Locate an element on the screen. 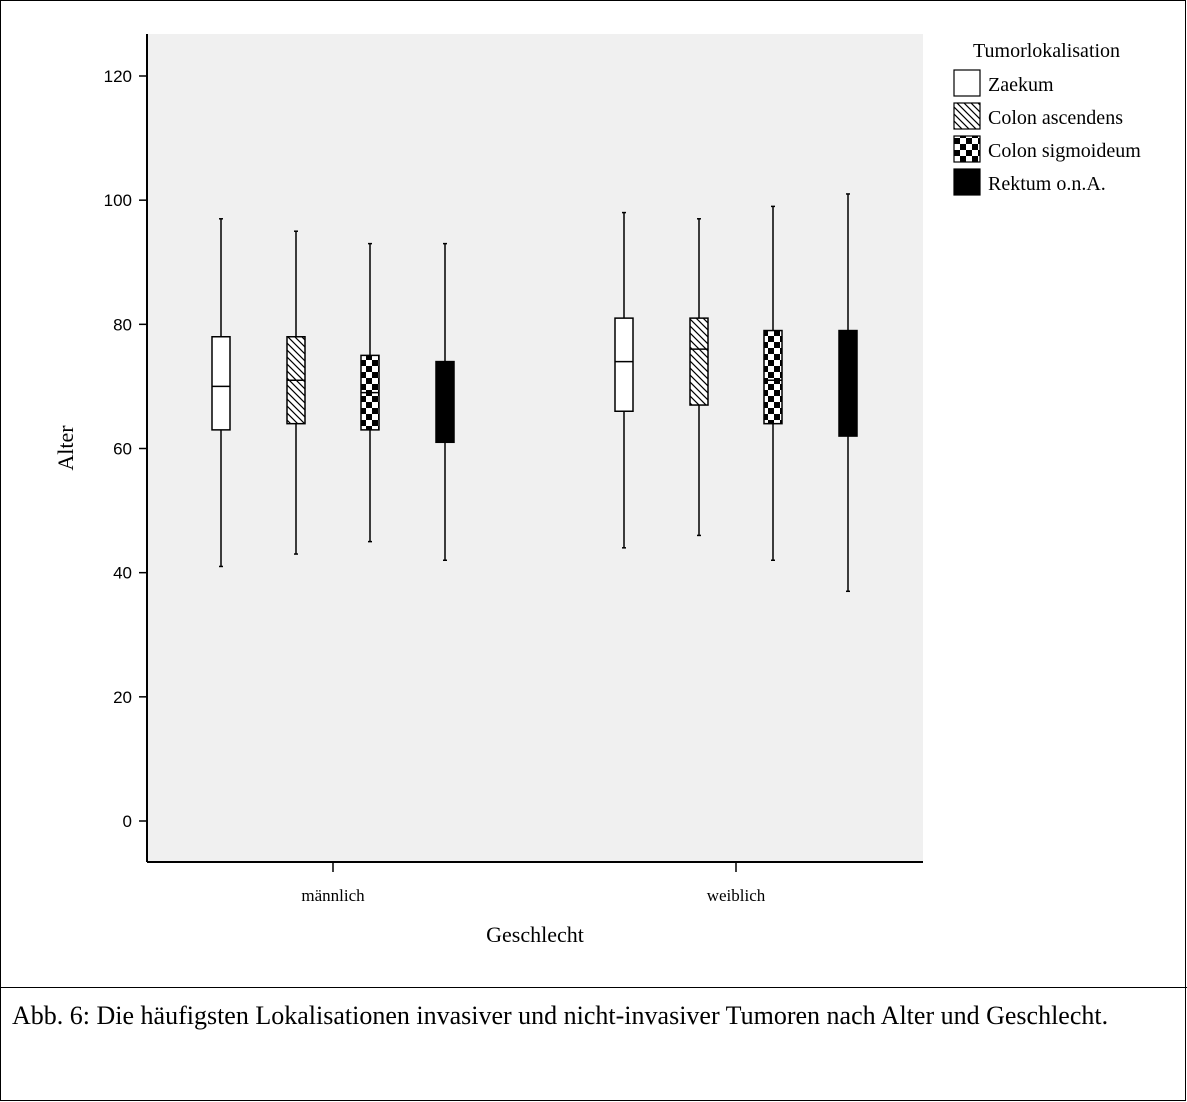 This screenshot has height=1102, width=1187. x-tick-label: männlich is located at coordinates (333, 895).